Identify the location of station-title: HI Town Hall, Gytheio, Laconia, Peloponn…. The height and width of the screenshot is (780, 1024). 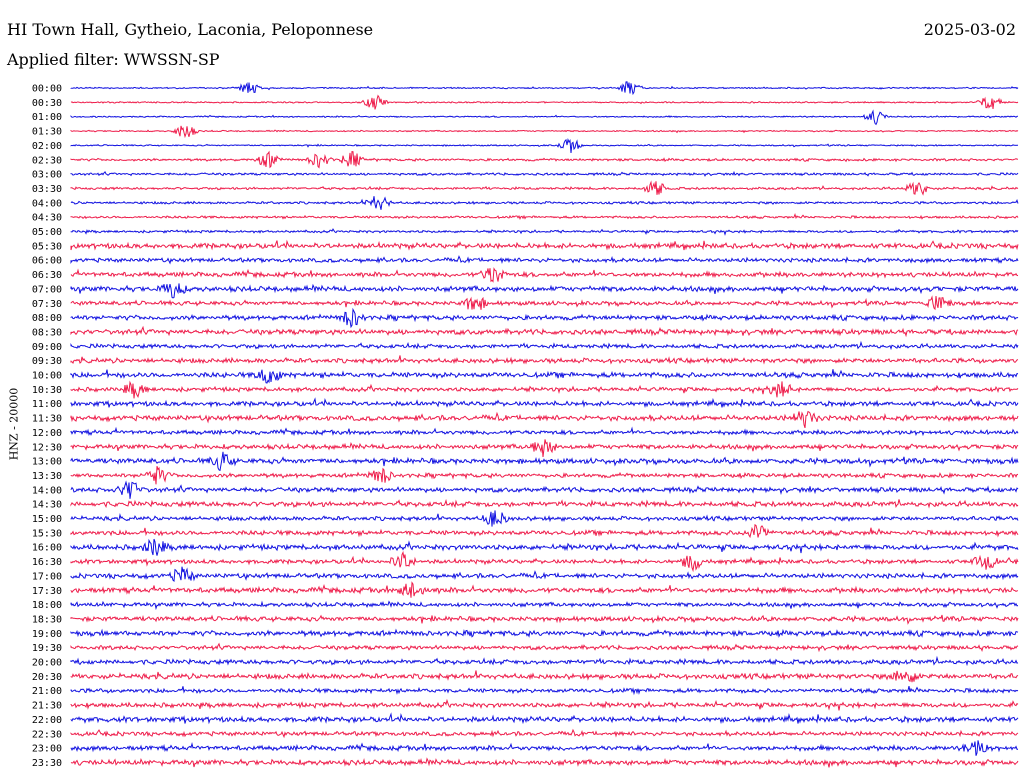
(190, 29).